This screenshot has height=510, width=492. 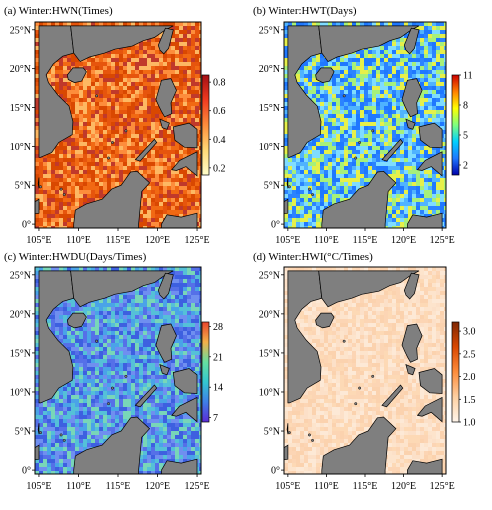 I want to click on colorbar-tick-label: 21, so click(x=218, y=357).